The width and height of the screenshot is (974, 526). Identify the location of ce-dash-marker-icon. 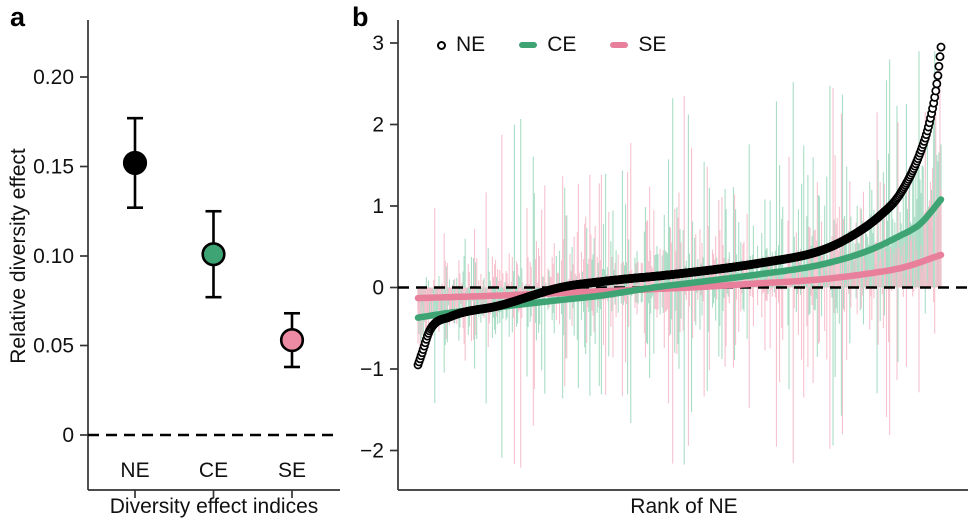
(528, 45).